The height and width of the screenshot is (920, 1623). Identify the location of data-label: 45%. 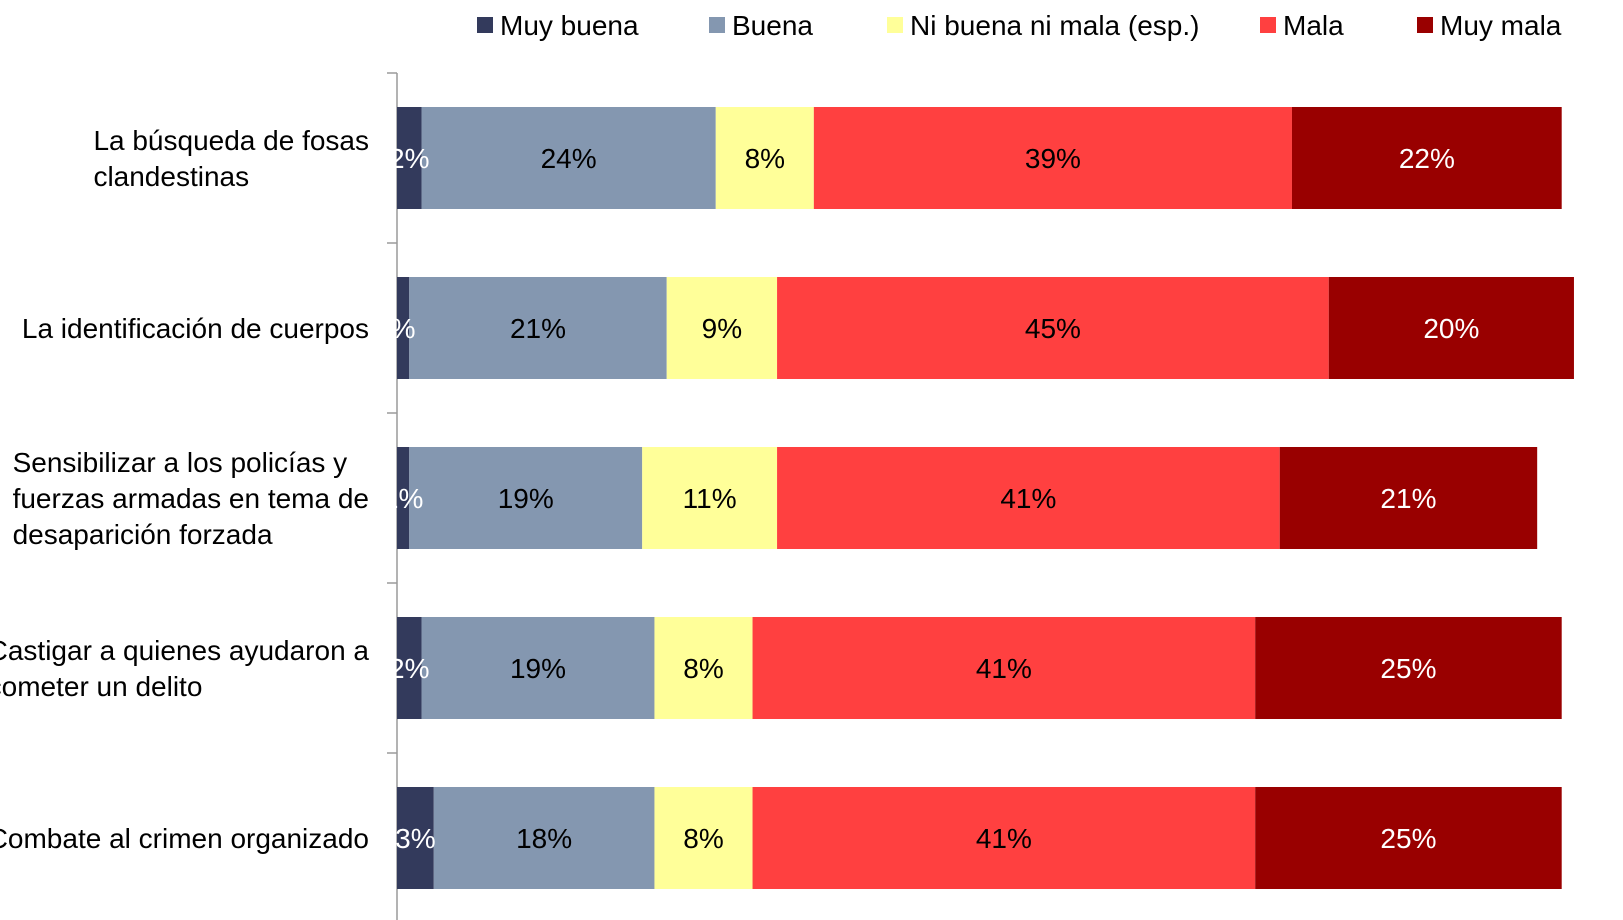
(1053, 328).